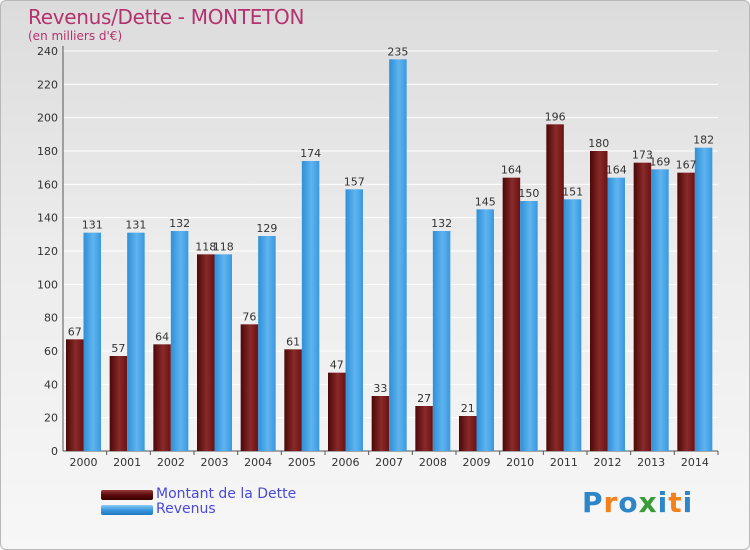 The height and width of the screenshot is (550, 750). Describe the element at coordinates (572, 191) in the screenshot. I see `data-label: 151` at that location.